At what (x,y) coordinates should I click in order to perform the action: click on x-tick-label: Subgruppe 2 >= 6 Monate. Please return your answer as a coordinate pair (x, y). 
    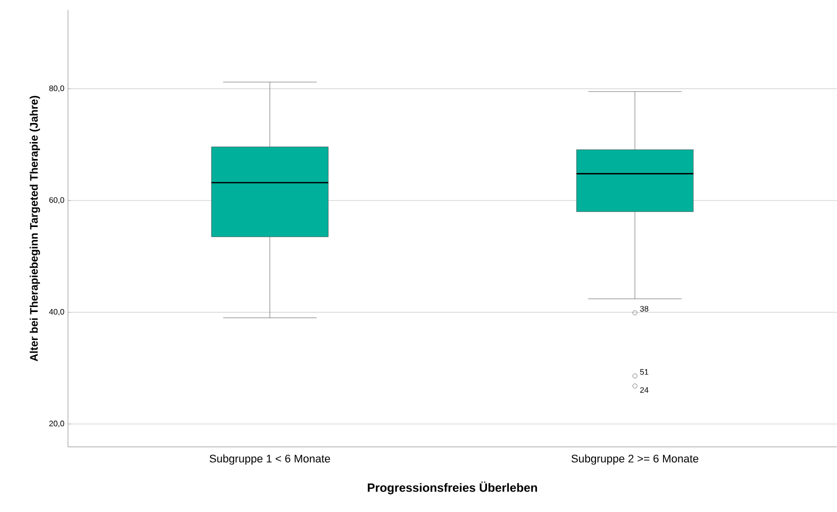
    Looking at the image, I should click on (635, 459).